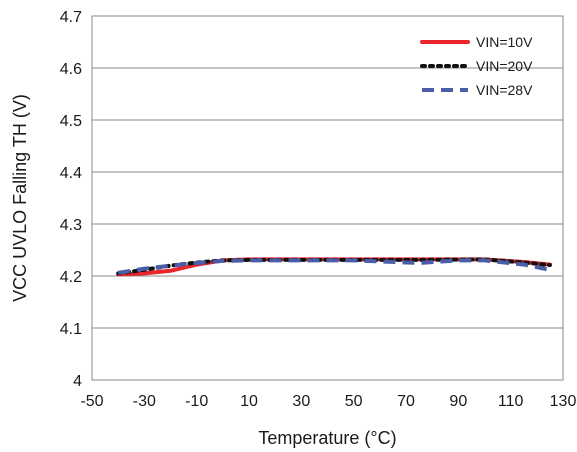 The width and height of the screenshot is (577, 452). Describe the element at coordinates (458, 401) in the screenshot. I see `x-tick-label: 90` at that location.